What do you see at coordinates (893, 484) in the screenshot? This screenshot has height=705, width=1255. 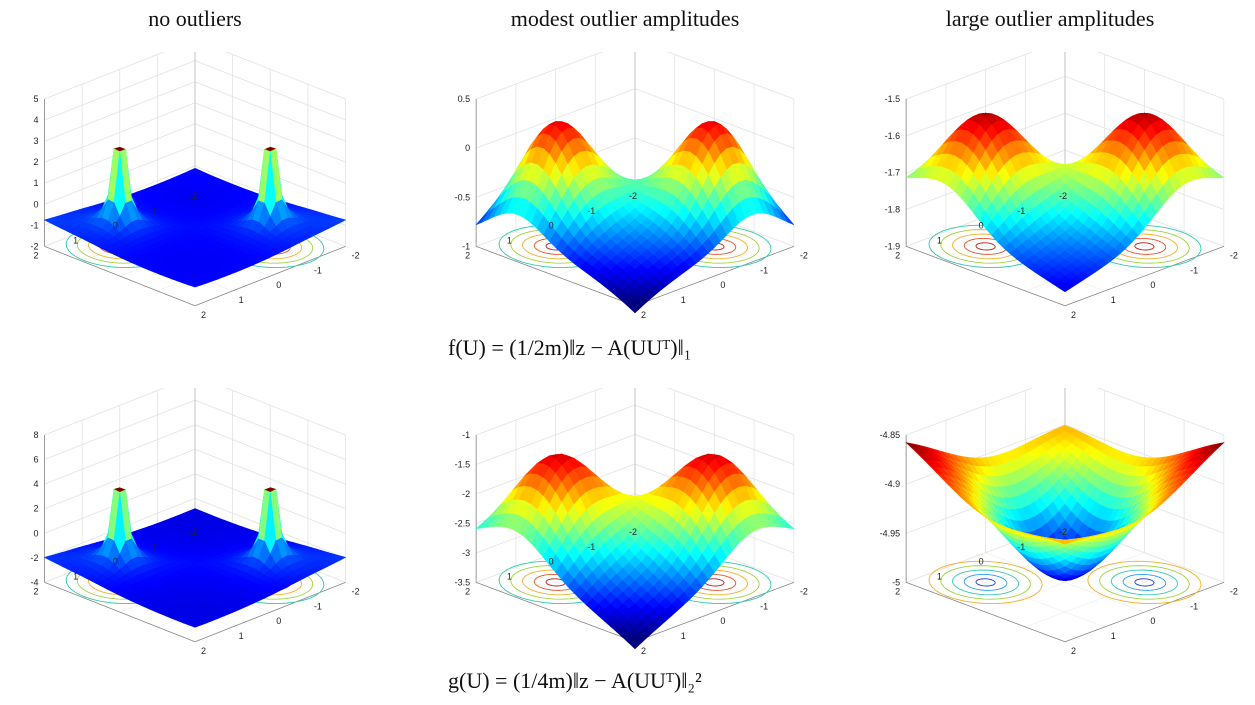 I see `z-tick-label: -4.9` at bounding box center [893, 484].